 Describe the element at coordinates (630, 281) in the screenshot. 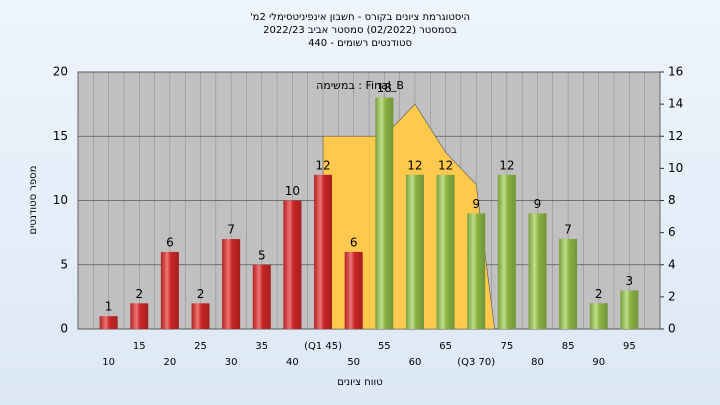

I see `value-label: 3` at that location.